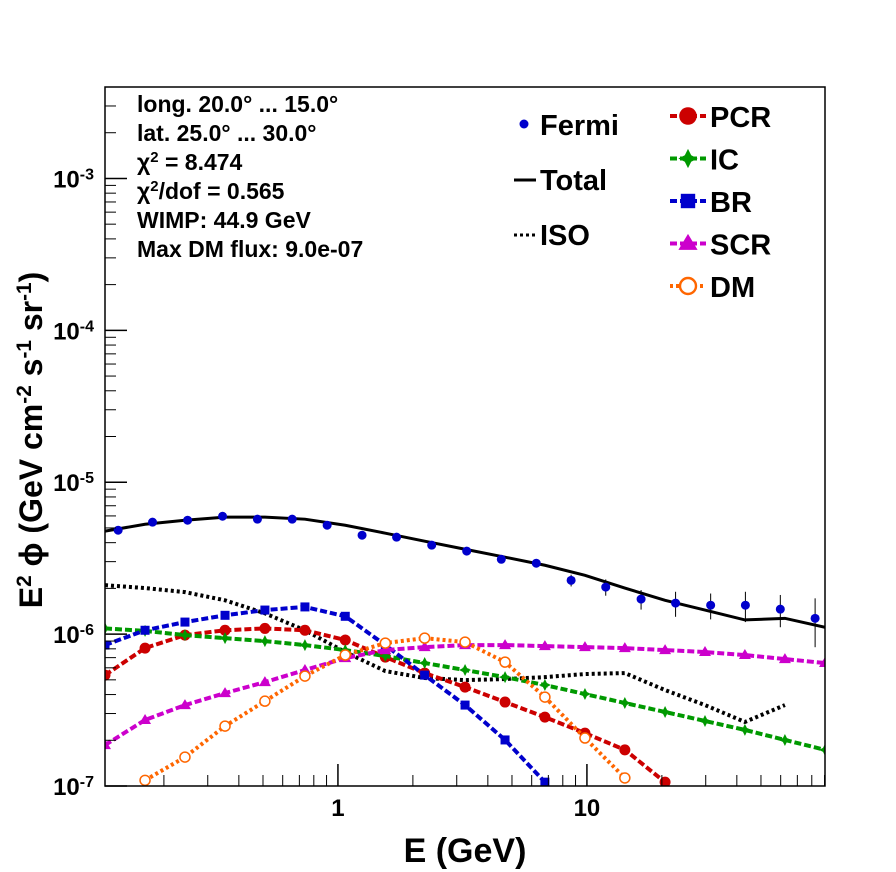  I want to click on y-tick-label: 10⁻⁶, so click(73, 636).